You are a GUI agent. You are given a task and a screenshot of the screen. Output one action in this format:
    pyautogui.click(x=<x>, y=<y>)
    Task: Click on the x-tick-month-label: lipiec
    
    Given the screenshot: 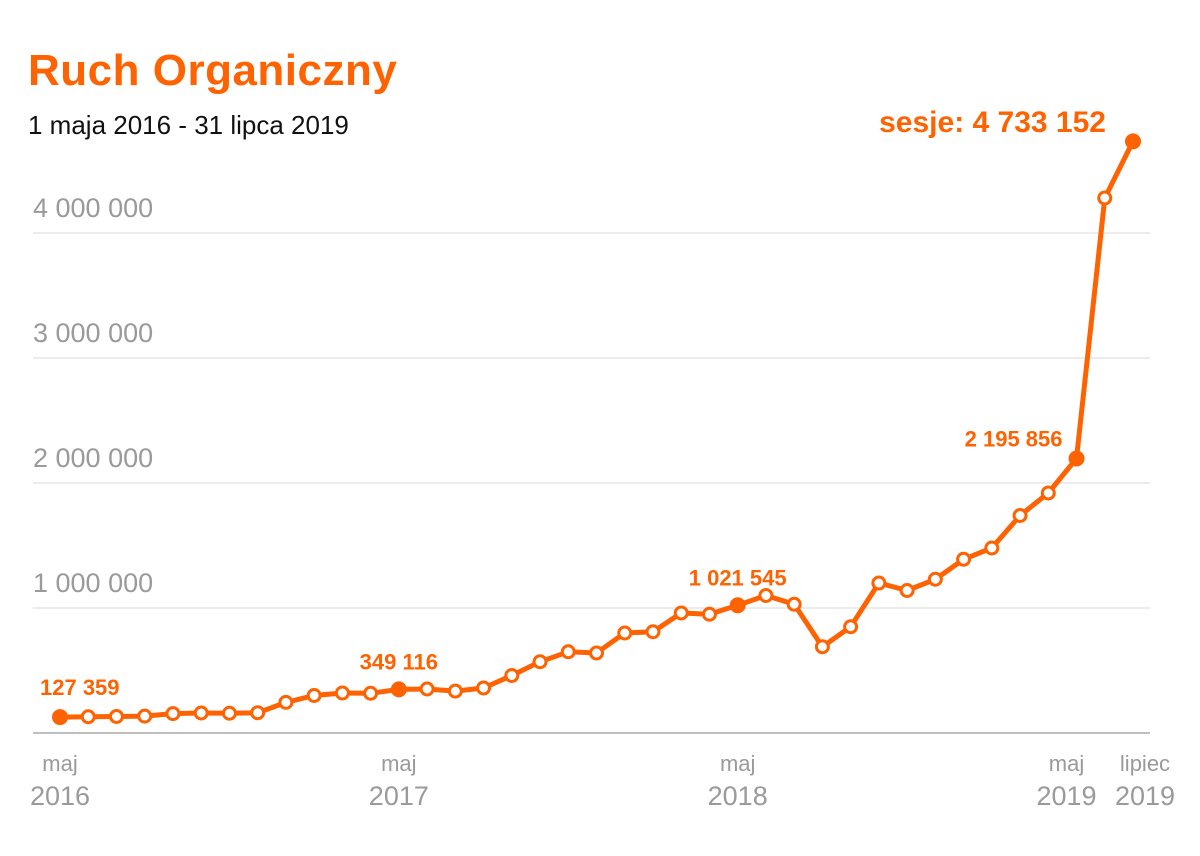 What is the action you would take?
    pyautogui.click(x=1145, y=763)
    